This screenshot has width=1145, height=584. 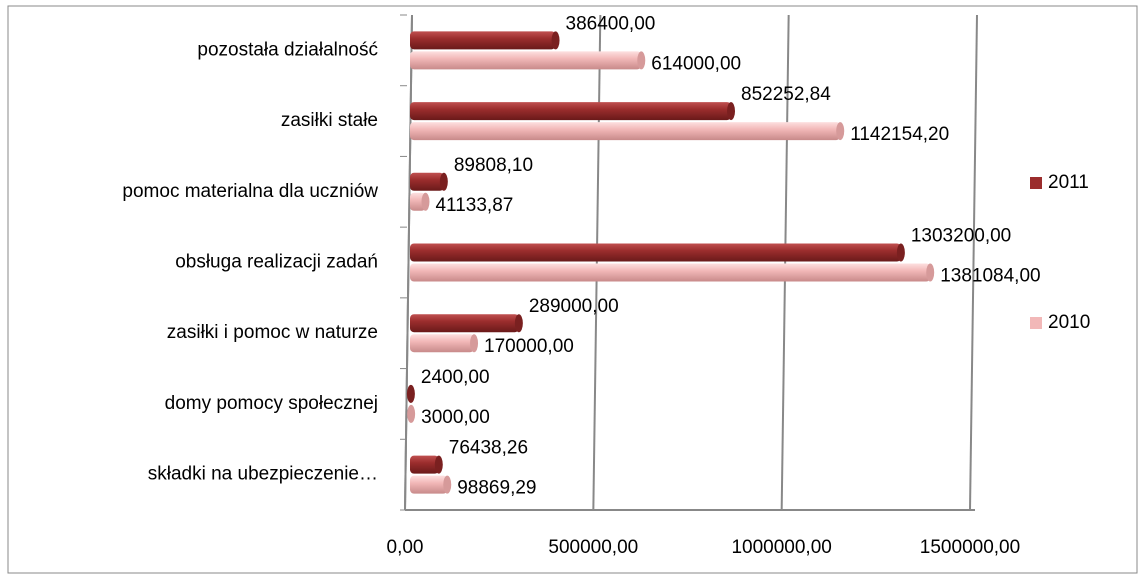 I want to click on value-label: 3000,00, so click(x=455, y=417).